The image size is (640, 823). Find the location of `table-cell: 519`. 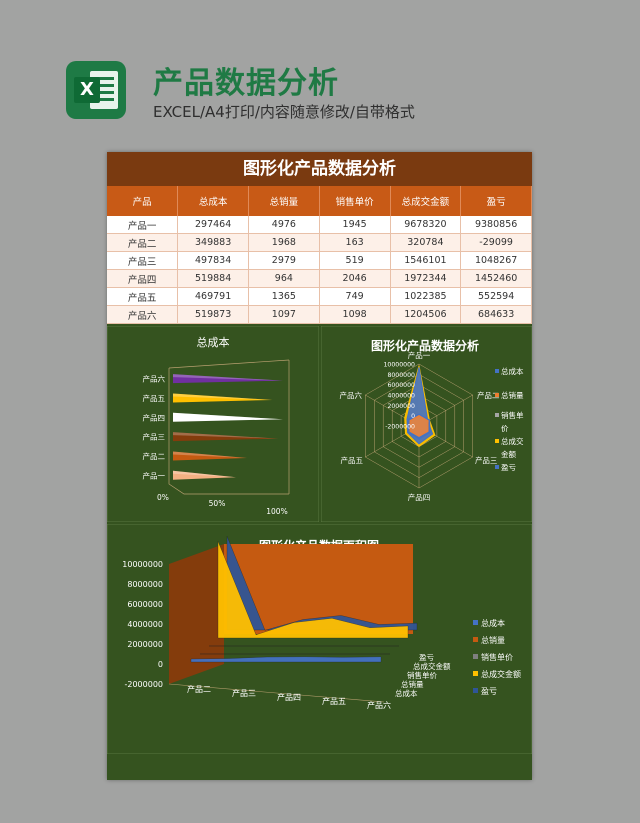

table-cell: 519 is located at coordinates (355, 260).